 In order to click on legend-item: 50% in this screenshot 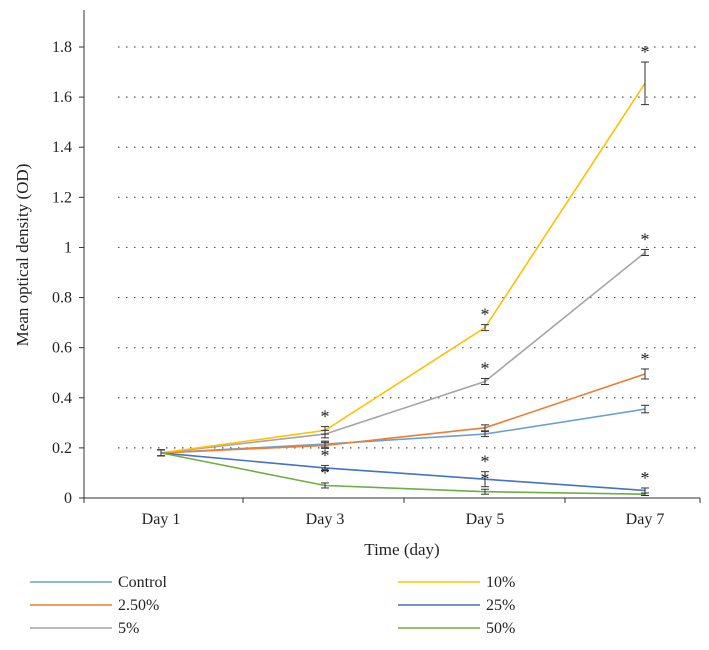, I will do `click(456, 628)`.